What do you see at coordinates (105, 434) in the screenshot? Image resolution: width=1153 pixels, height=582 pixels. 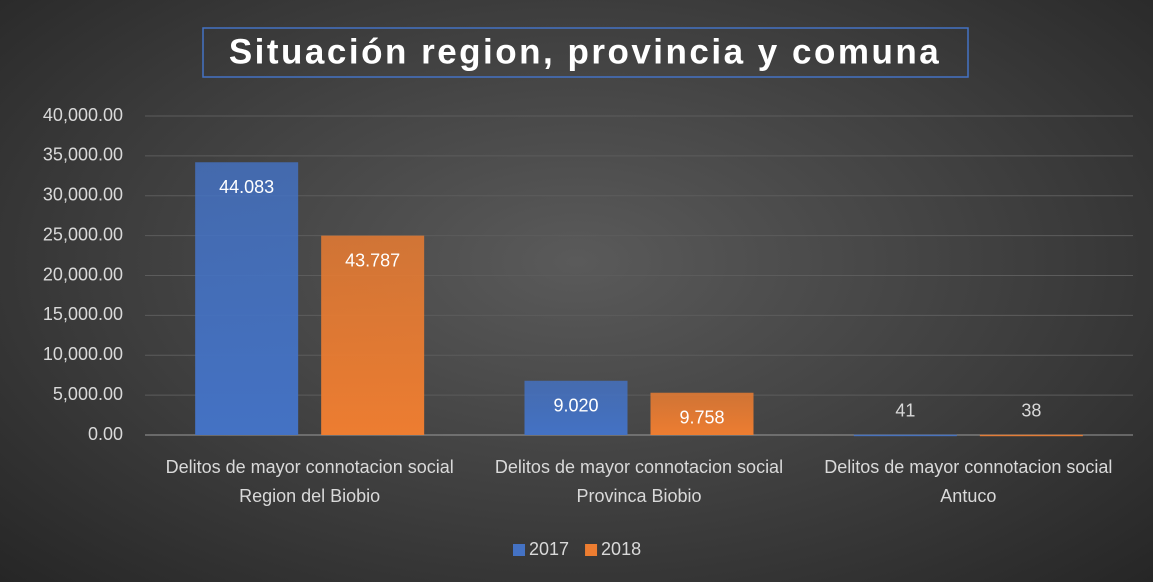 I see `y-tick-label: 0.00` at bounding box center [105, 434].